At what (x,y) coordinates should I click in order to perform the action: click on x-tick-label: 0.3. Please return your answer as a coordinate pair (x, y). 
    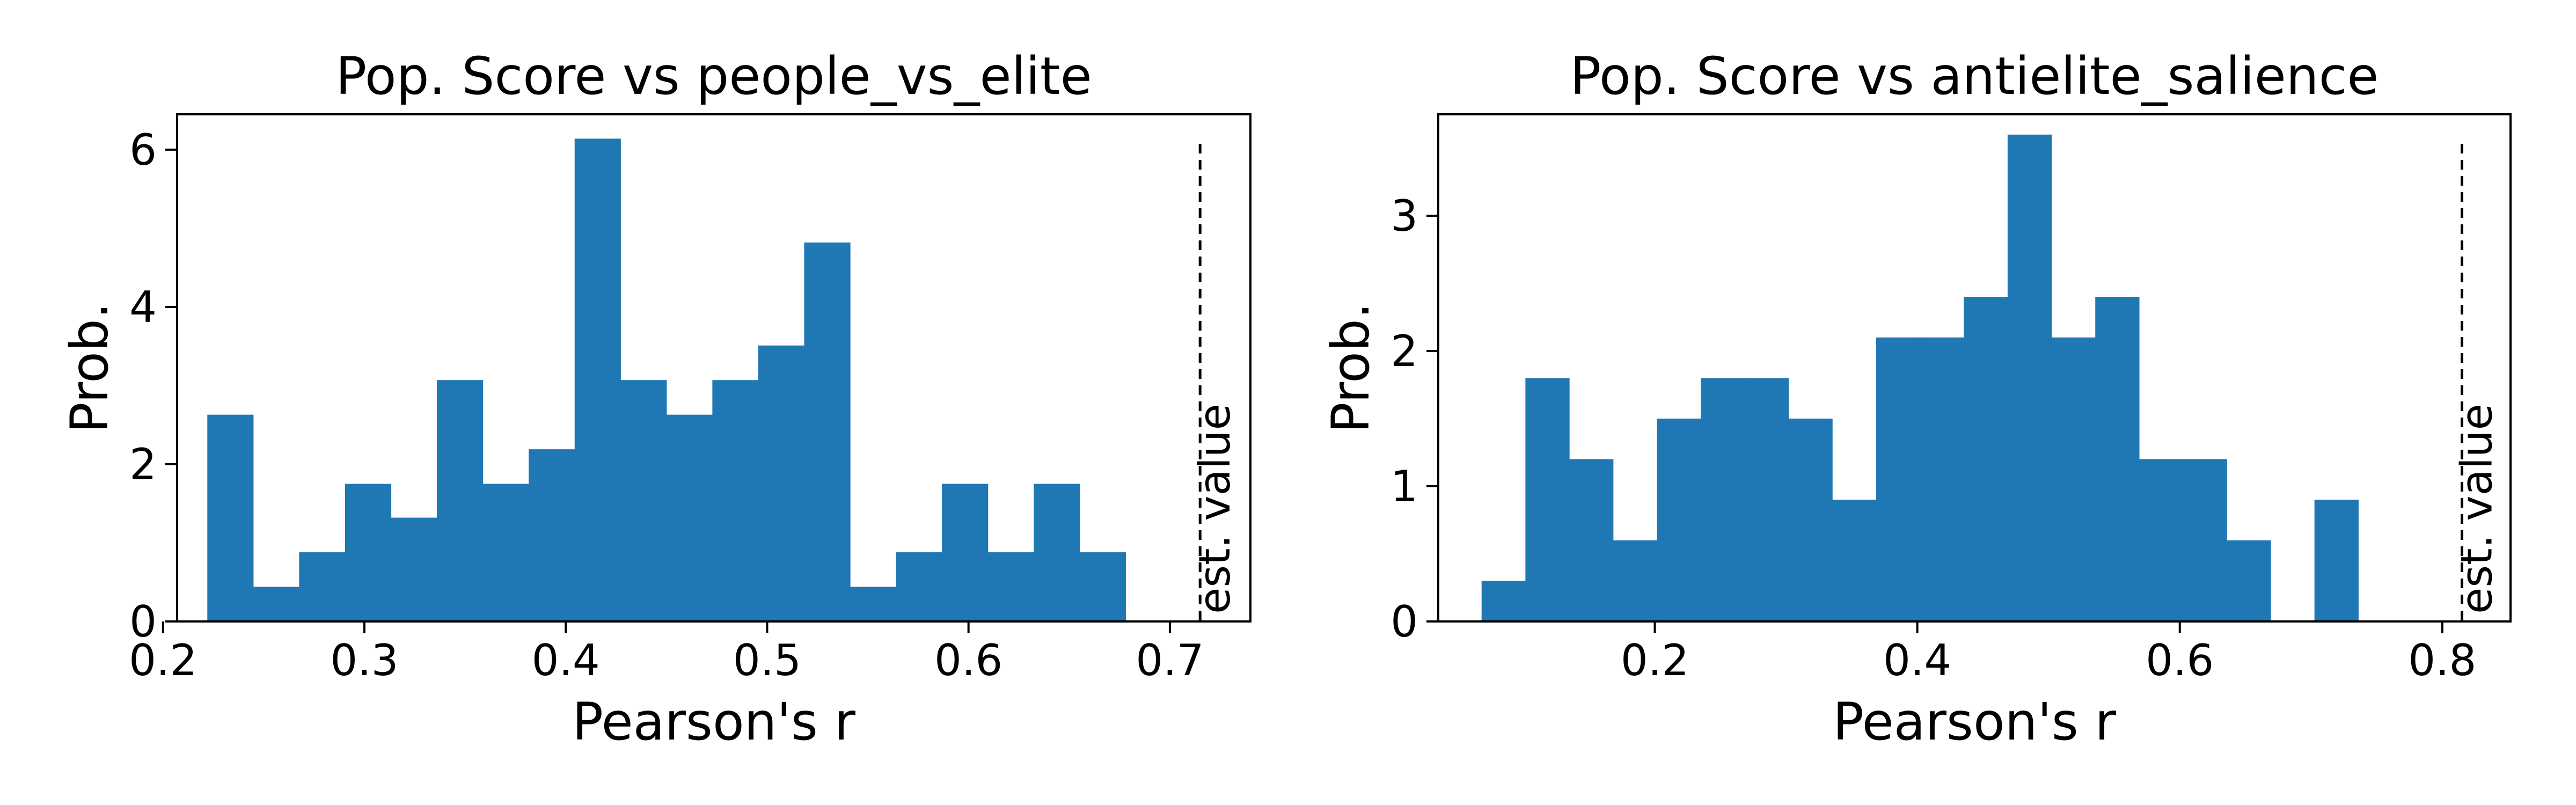
    Looking at the image, I should click on (364, 660).